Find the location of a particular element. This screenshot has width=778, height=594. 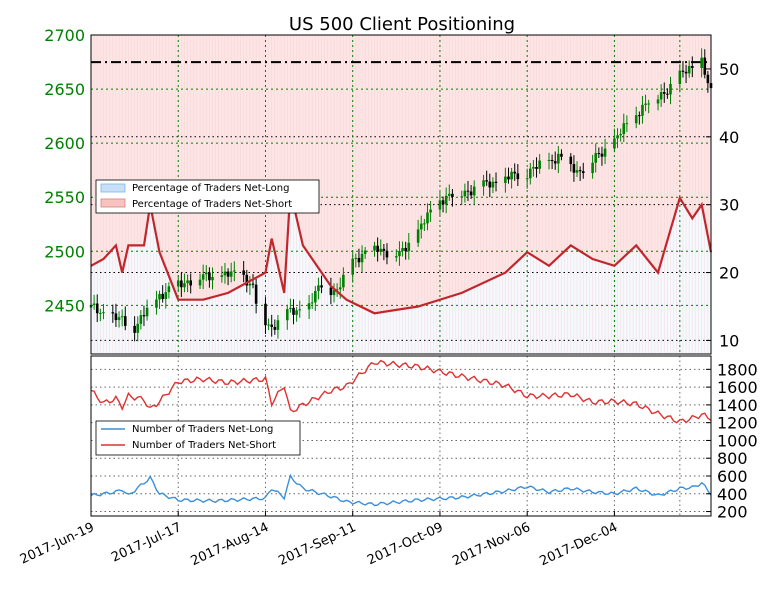

traders-tick-label: 1200 is located at coordinates (737, 423).